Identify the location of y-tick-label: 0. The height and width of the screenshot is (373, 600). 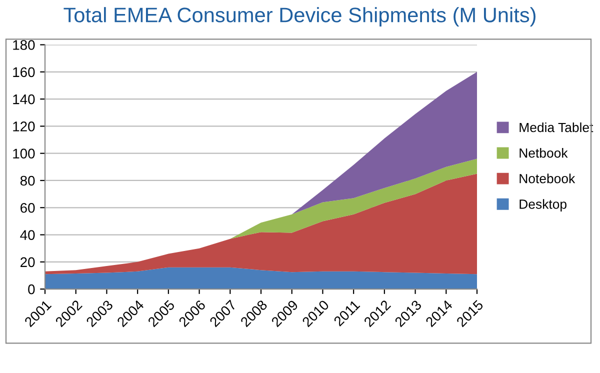
(31, 289).